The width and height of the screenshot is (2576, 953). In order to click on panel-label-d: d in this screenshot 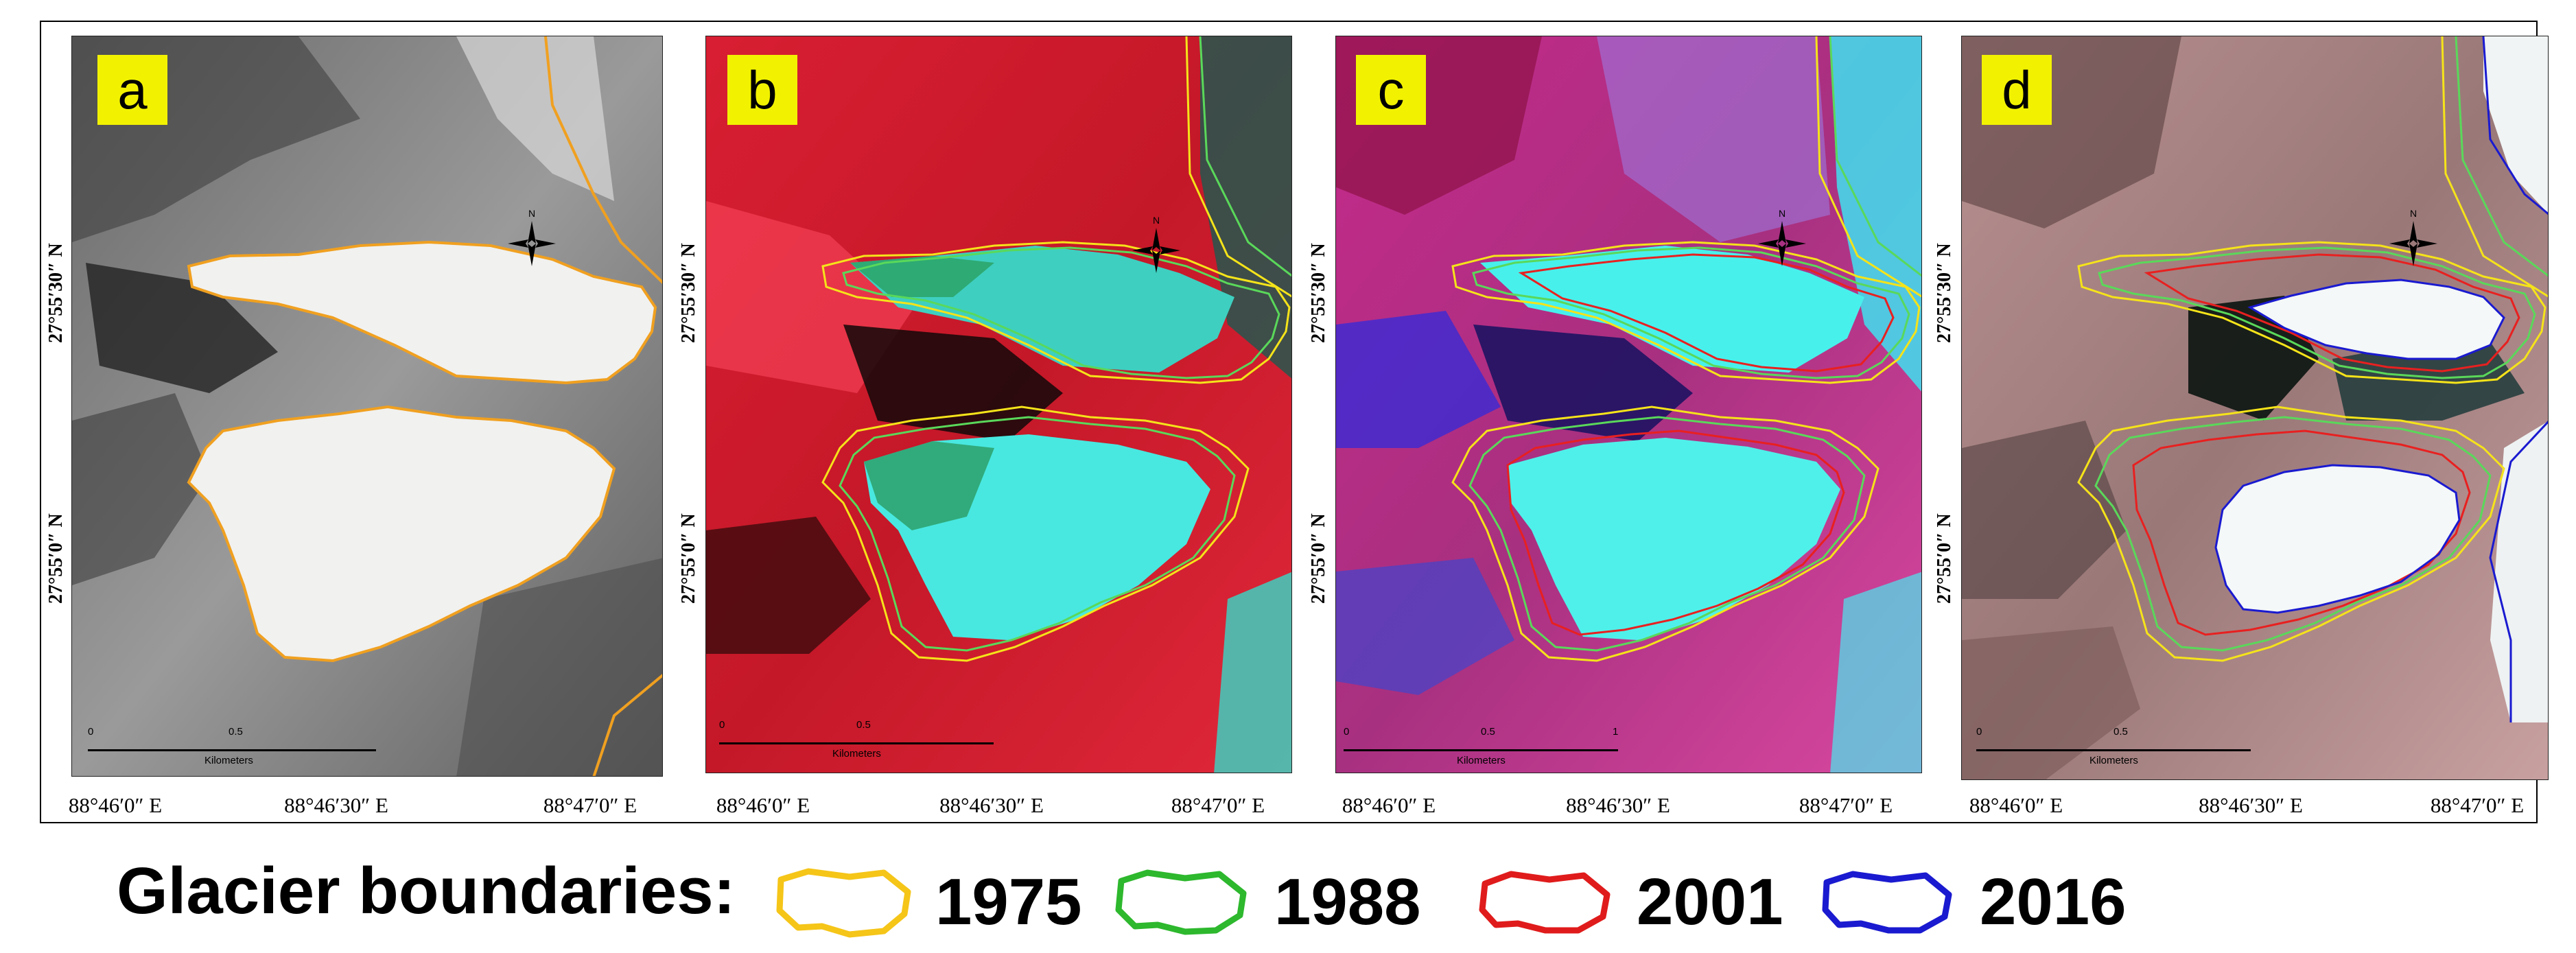, I will do `click(2017, 90)`.